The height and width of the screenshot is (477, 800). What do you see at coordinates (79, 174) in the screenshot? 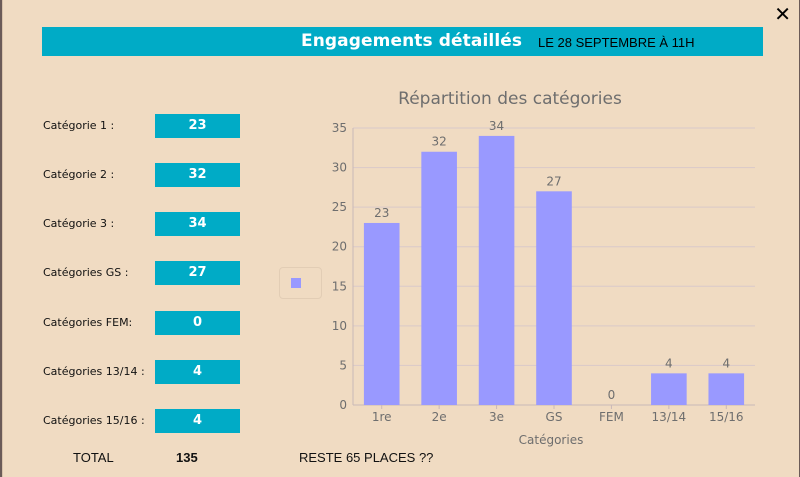
I see `category-label: Catégorie 2 :` at bounding box center [79, 174].